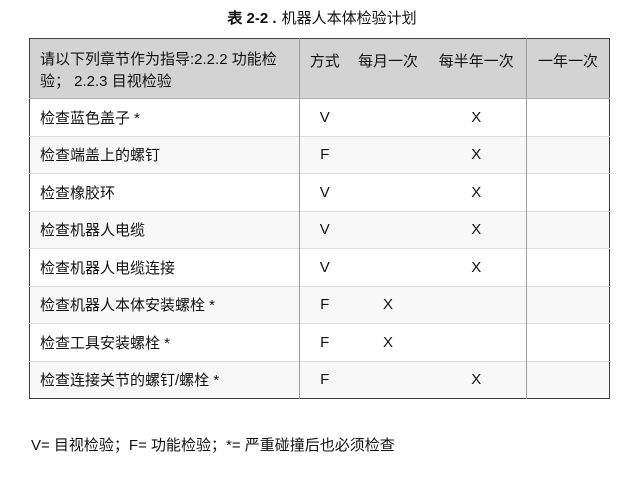 The height and width of the screenshot is (478, 644). I want to click on header-yearly: 一年一次, so click(568, 68).